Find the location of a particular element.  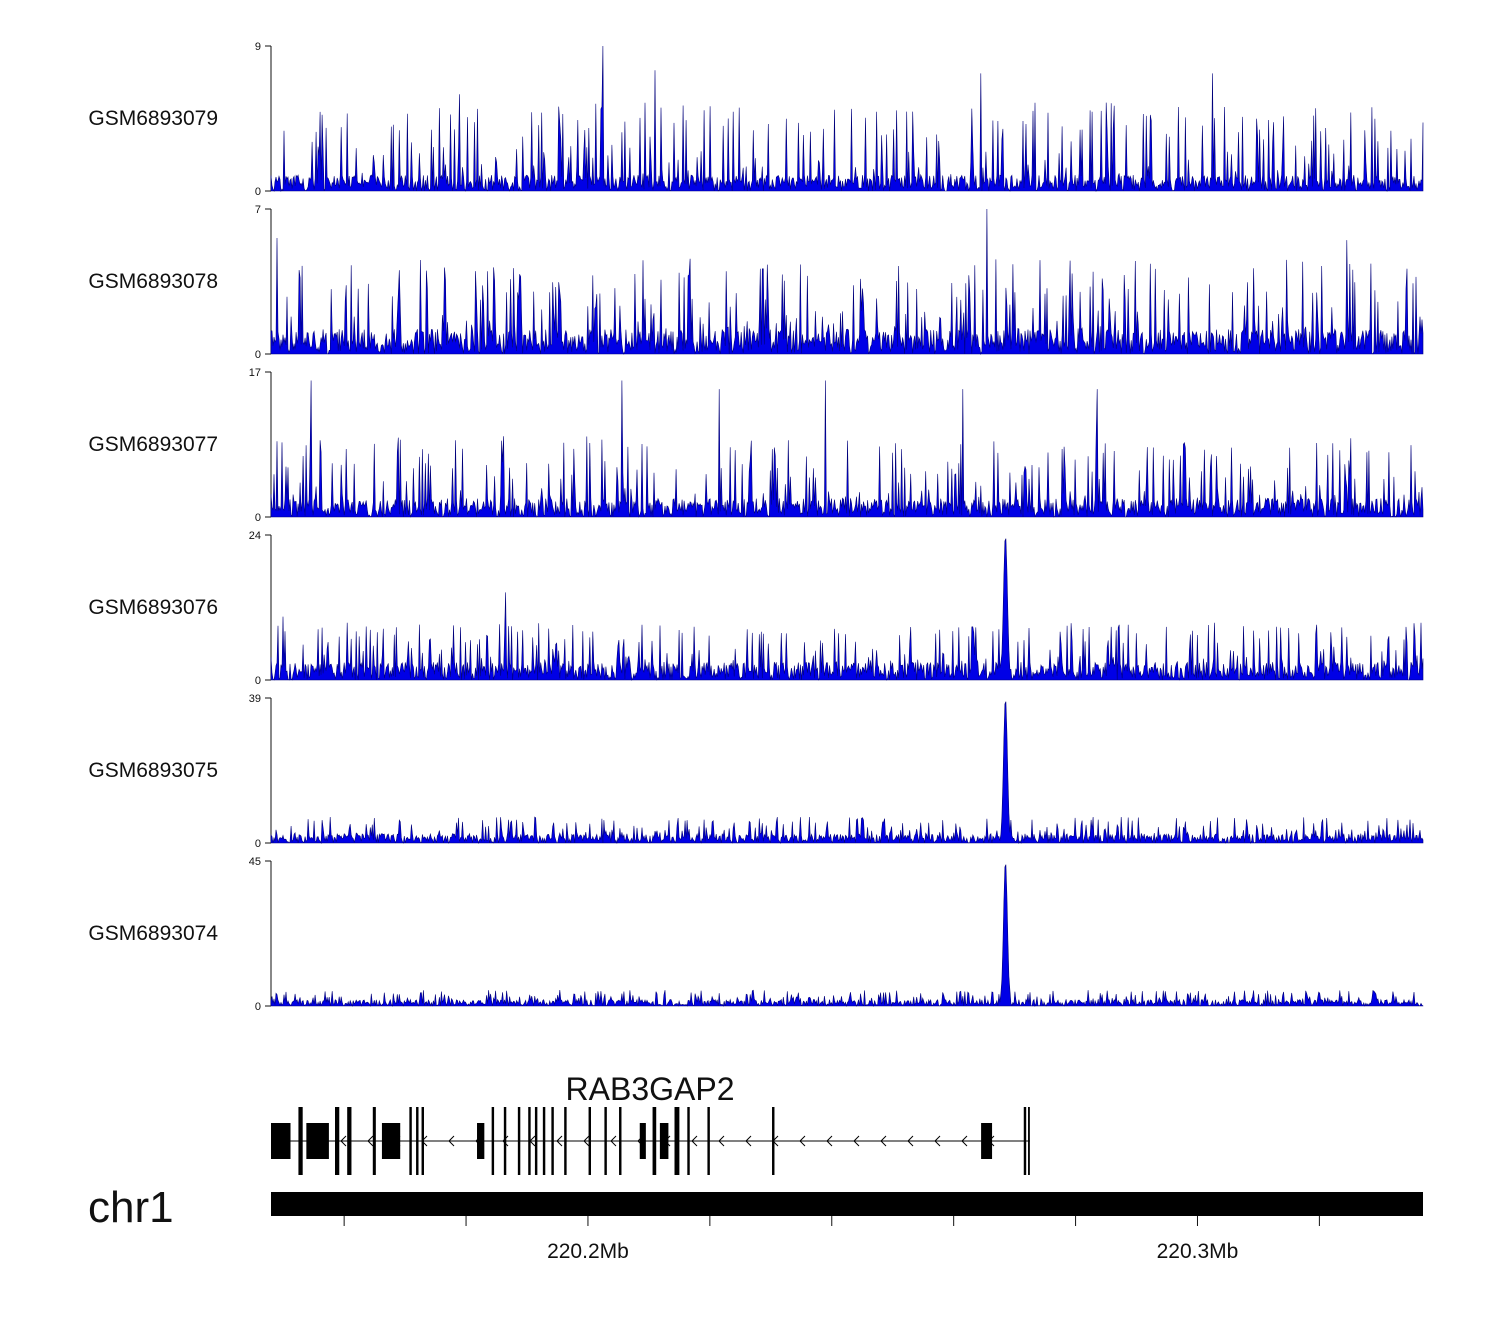

y-tick-label: 9 is located at coordinates (258, 47).